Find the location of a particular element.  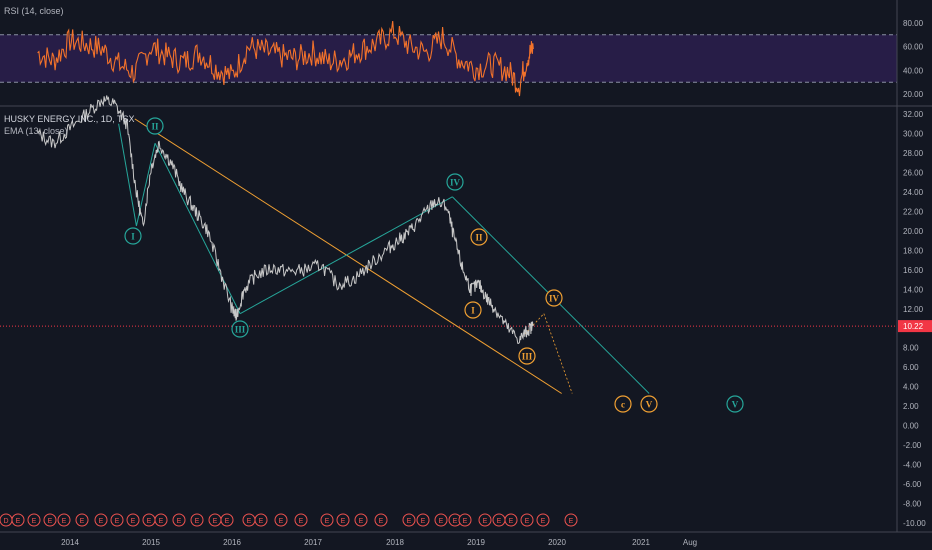

wave-orange-v-text: V is located at coordinates (649, 405).